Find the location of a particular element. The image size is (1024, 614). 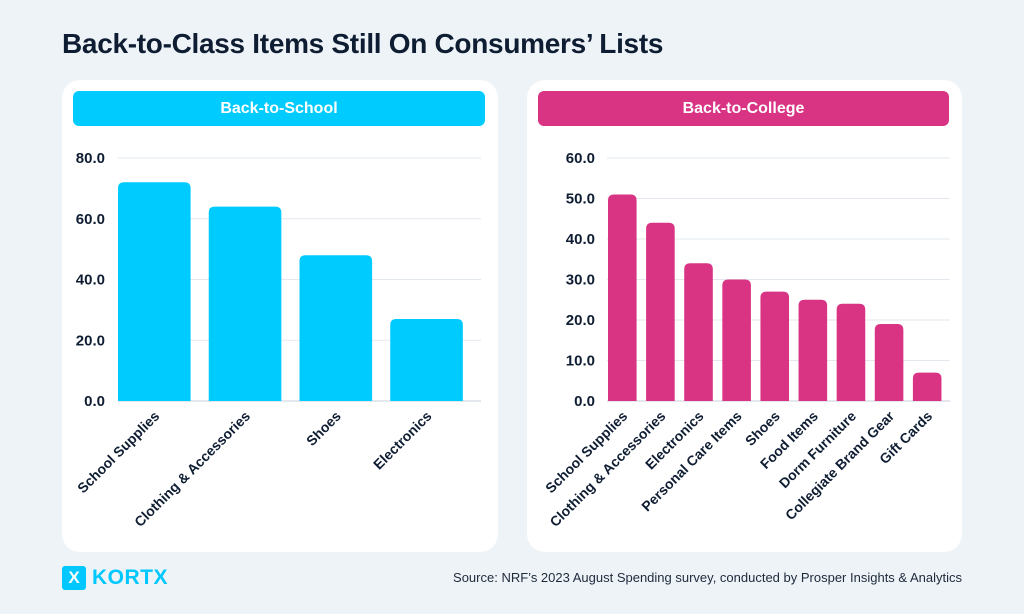

x-tick-label: Electronics is located at coordinates (402, 440).